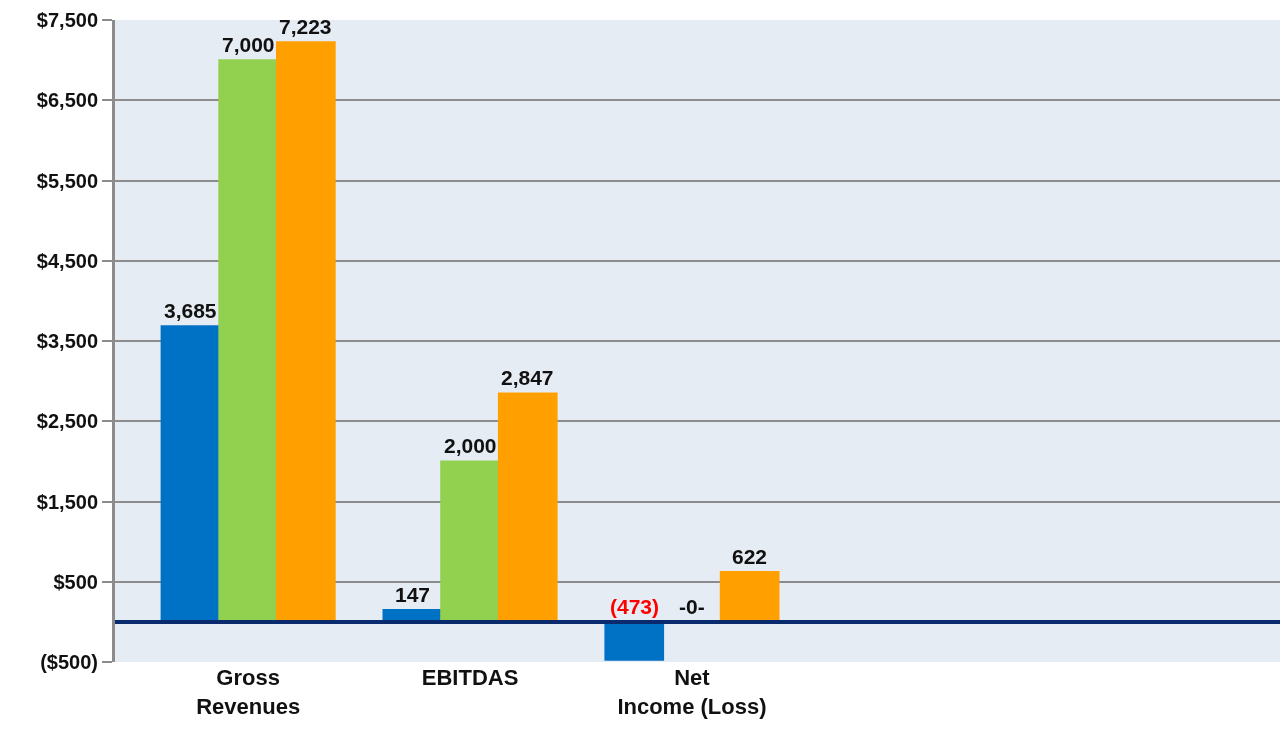 This screenshot has width=1282, height=746. I want to click on data-label: -0-, so click(692, 606).